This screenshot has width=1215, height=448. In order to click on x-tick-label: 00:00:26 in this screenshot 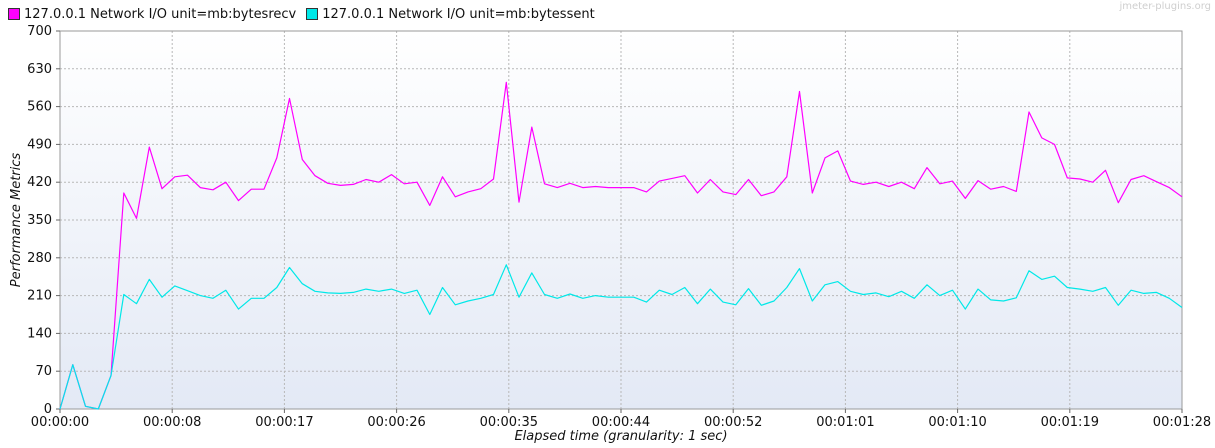, I will do `click(396, 422)`.